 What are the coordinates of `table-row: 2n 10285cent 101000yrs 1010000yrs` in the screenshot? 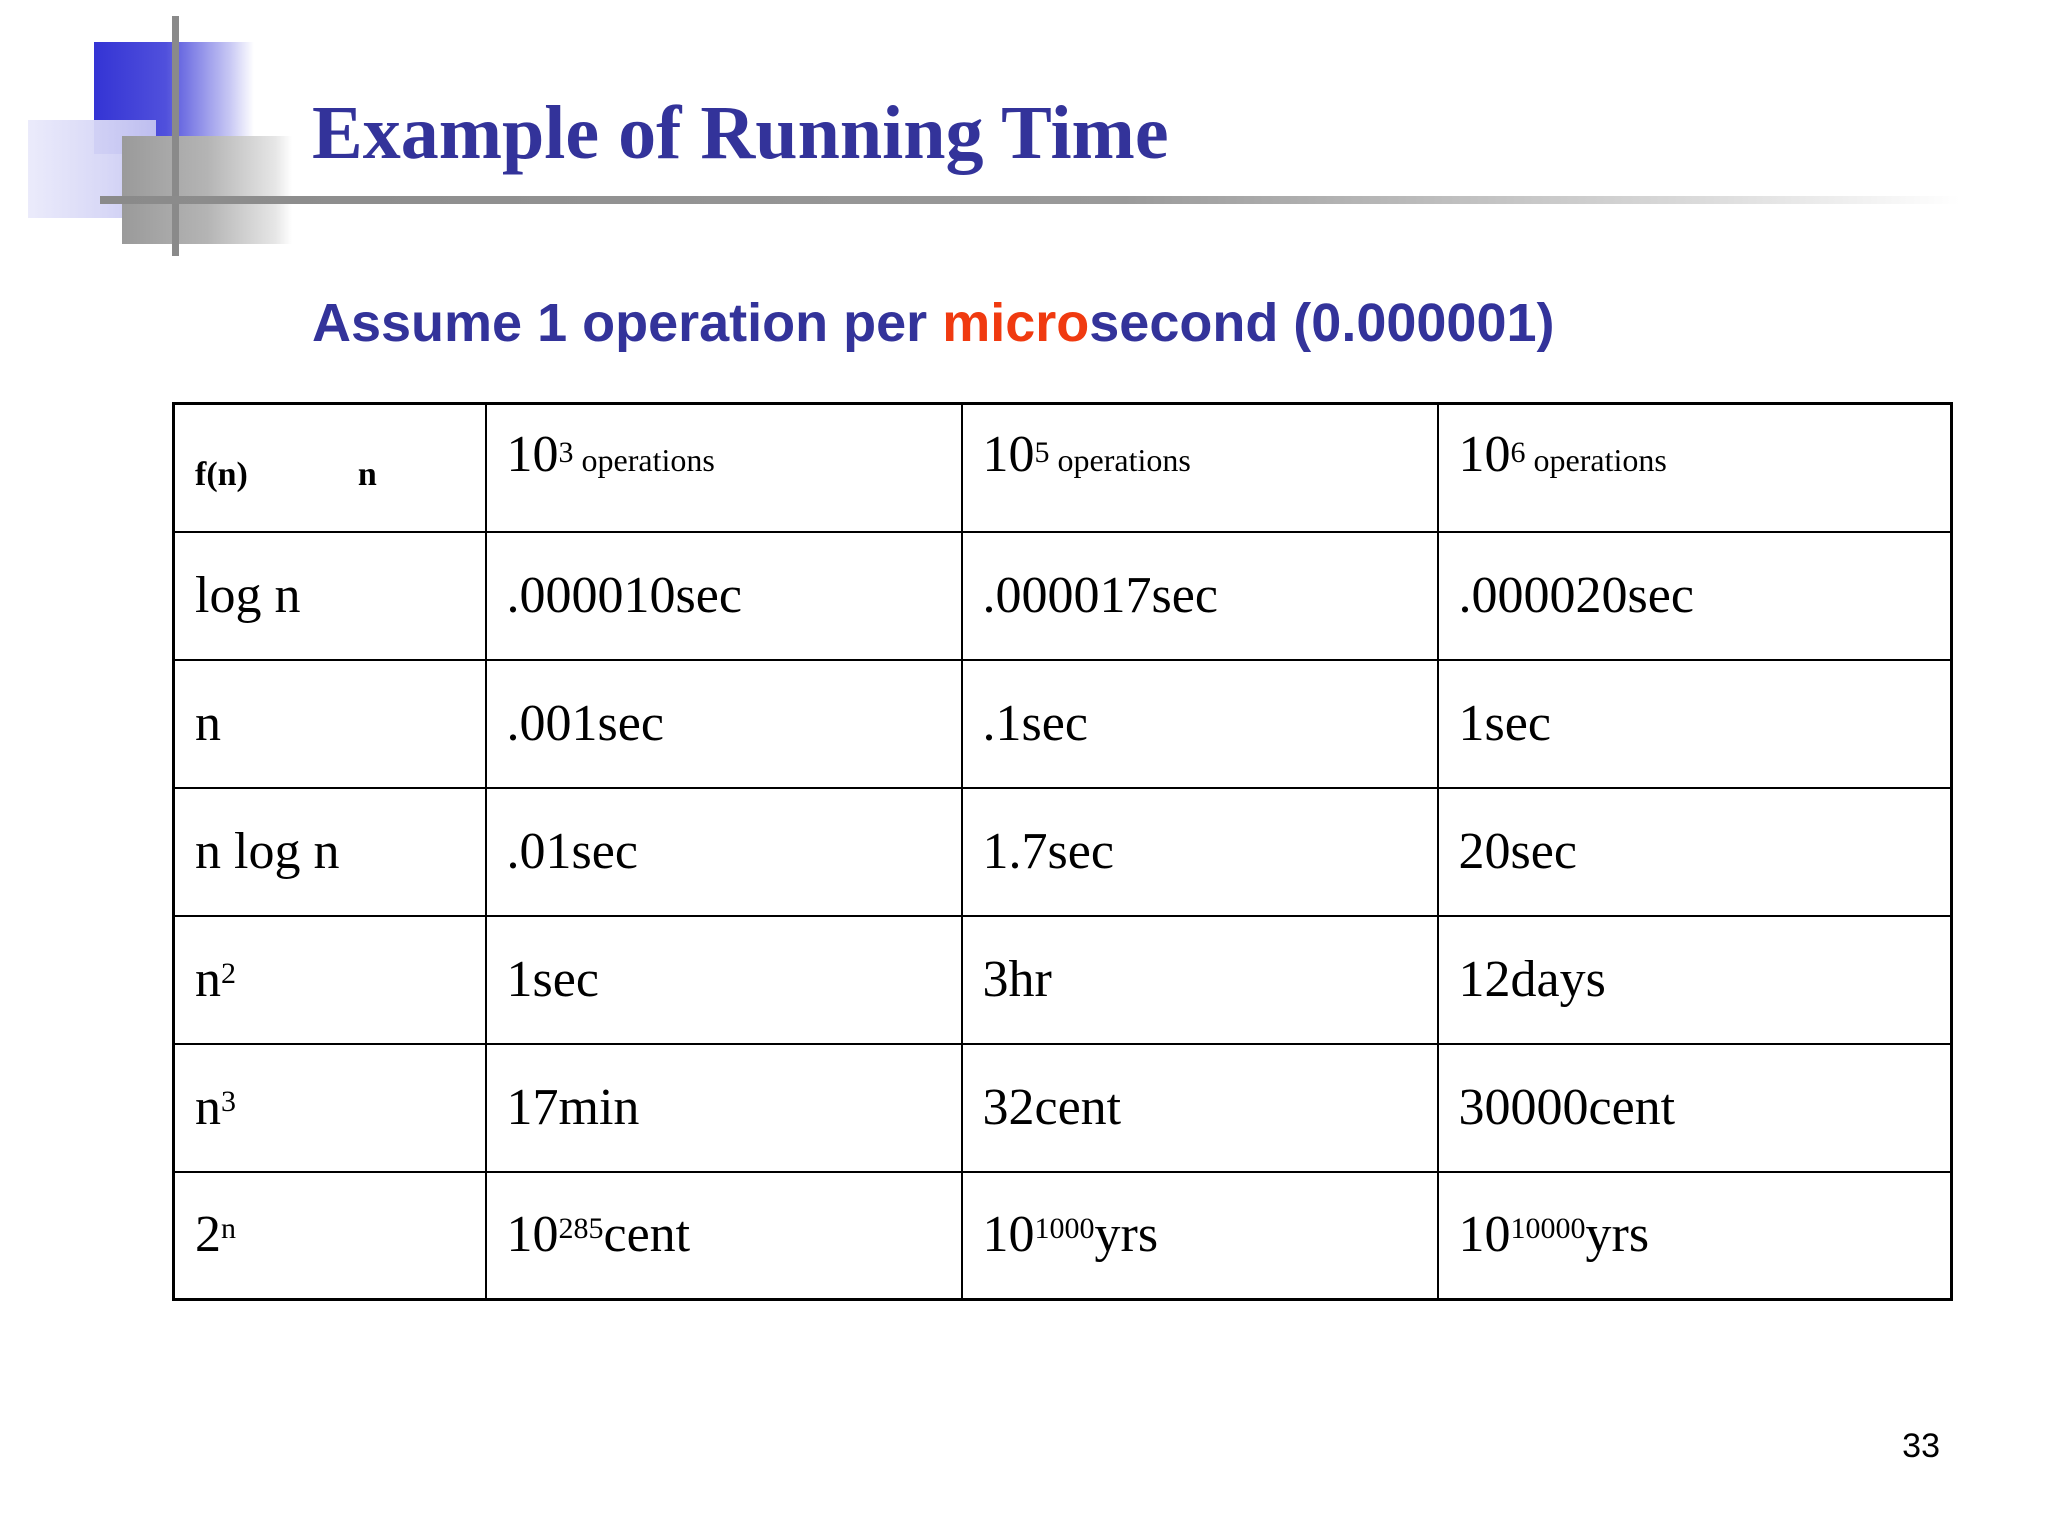 It's located at (1062, 1235).